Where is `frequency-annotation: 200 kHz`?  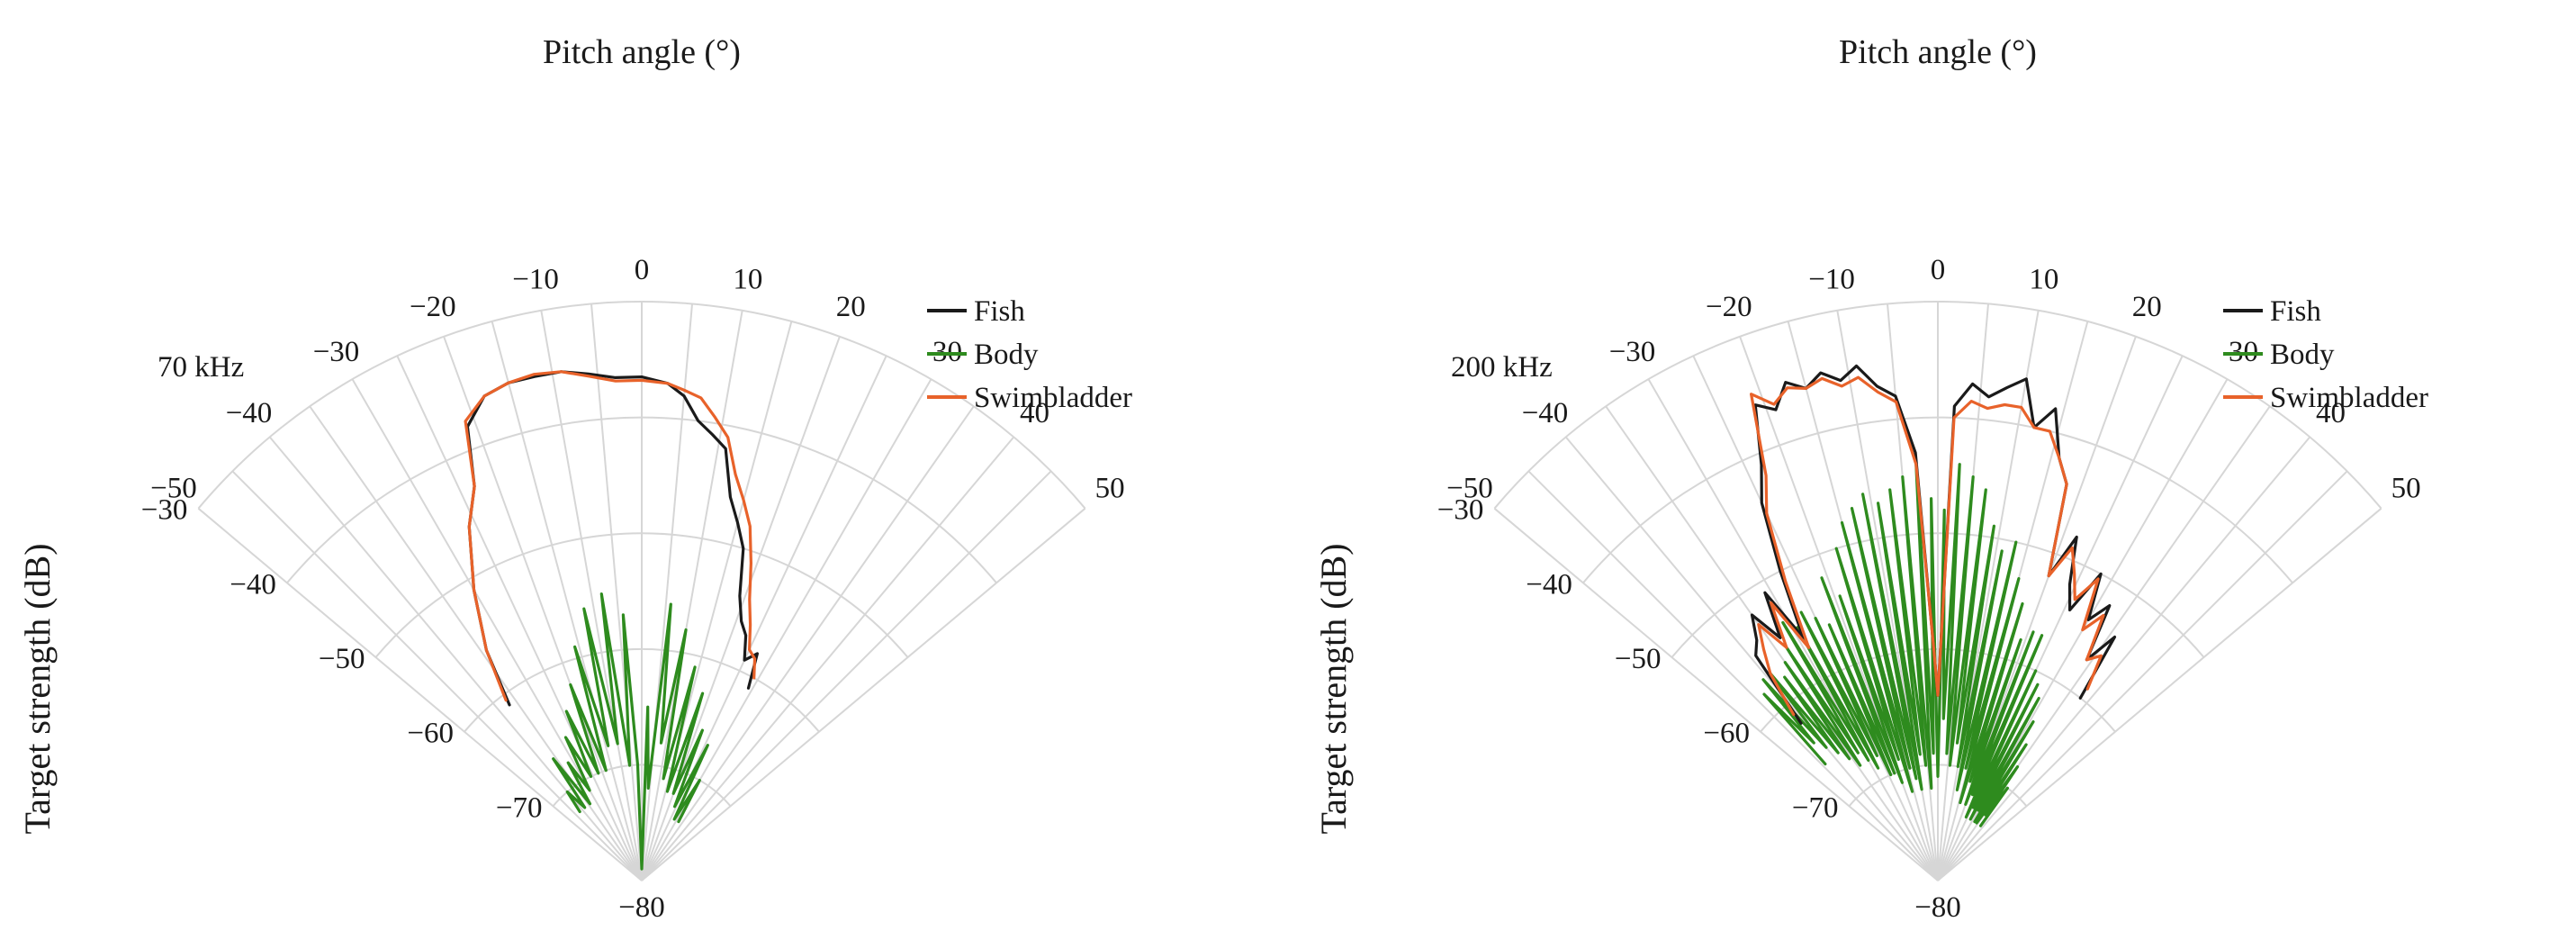
frequency-annotation: 200 kHz is located at coordinates (1502, 367).